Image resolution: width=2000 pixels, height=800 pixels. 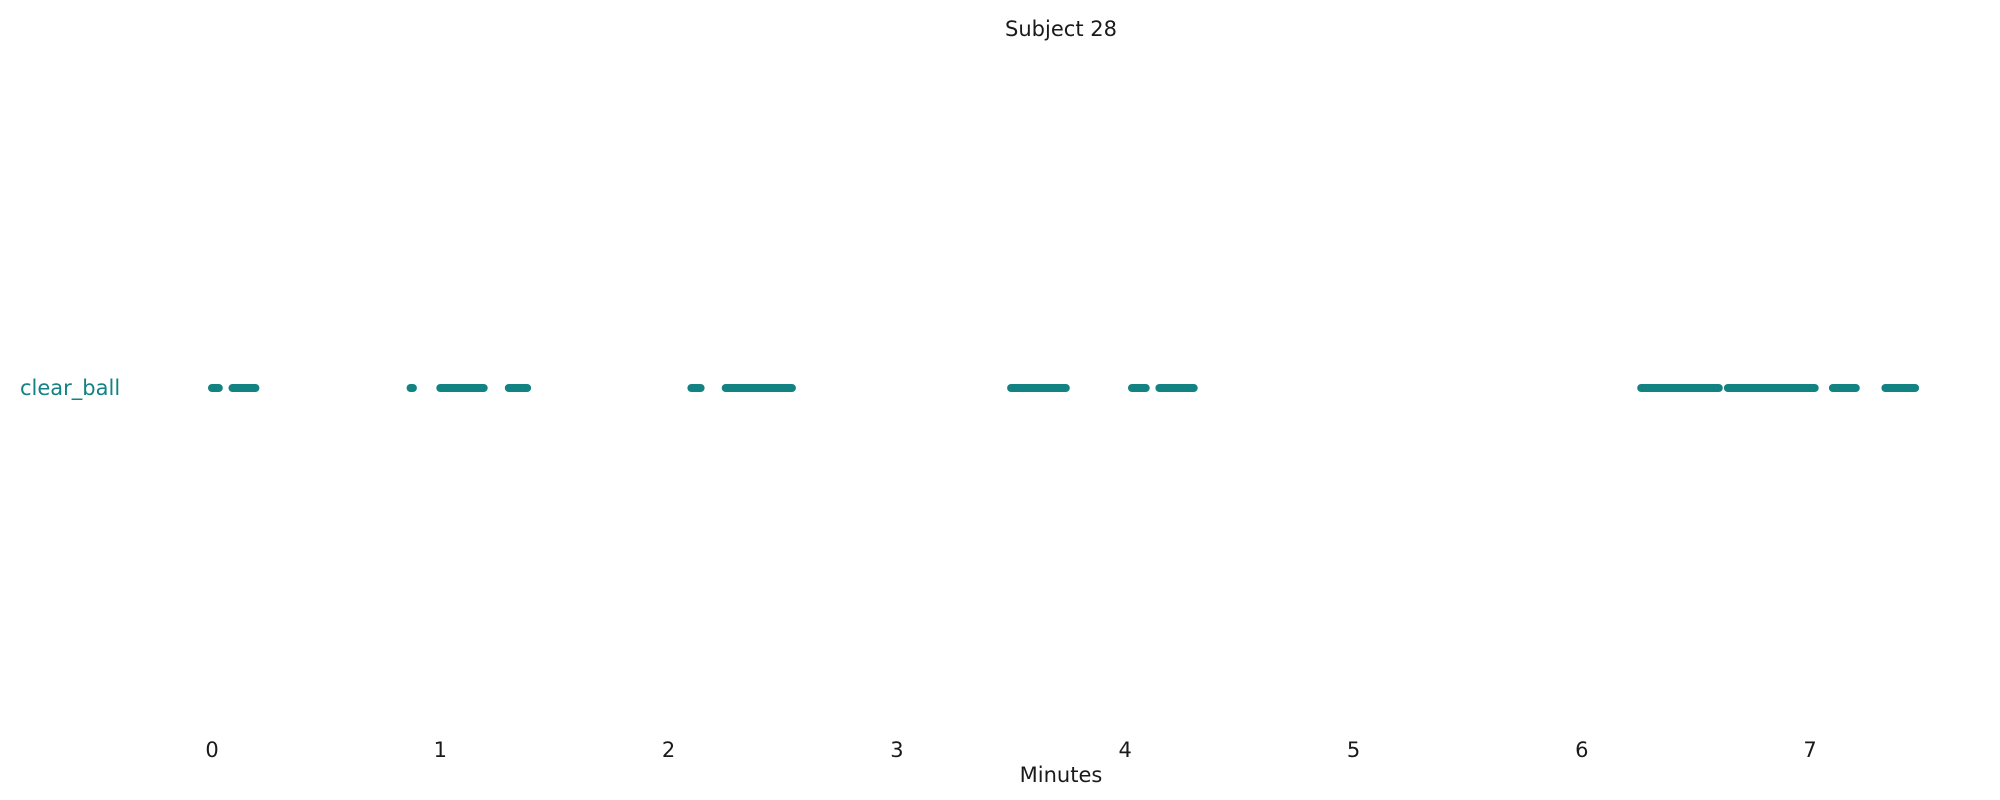 I want to click on x-axis-label: Minutes, so click(x=1061, y=775).